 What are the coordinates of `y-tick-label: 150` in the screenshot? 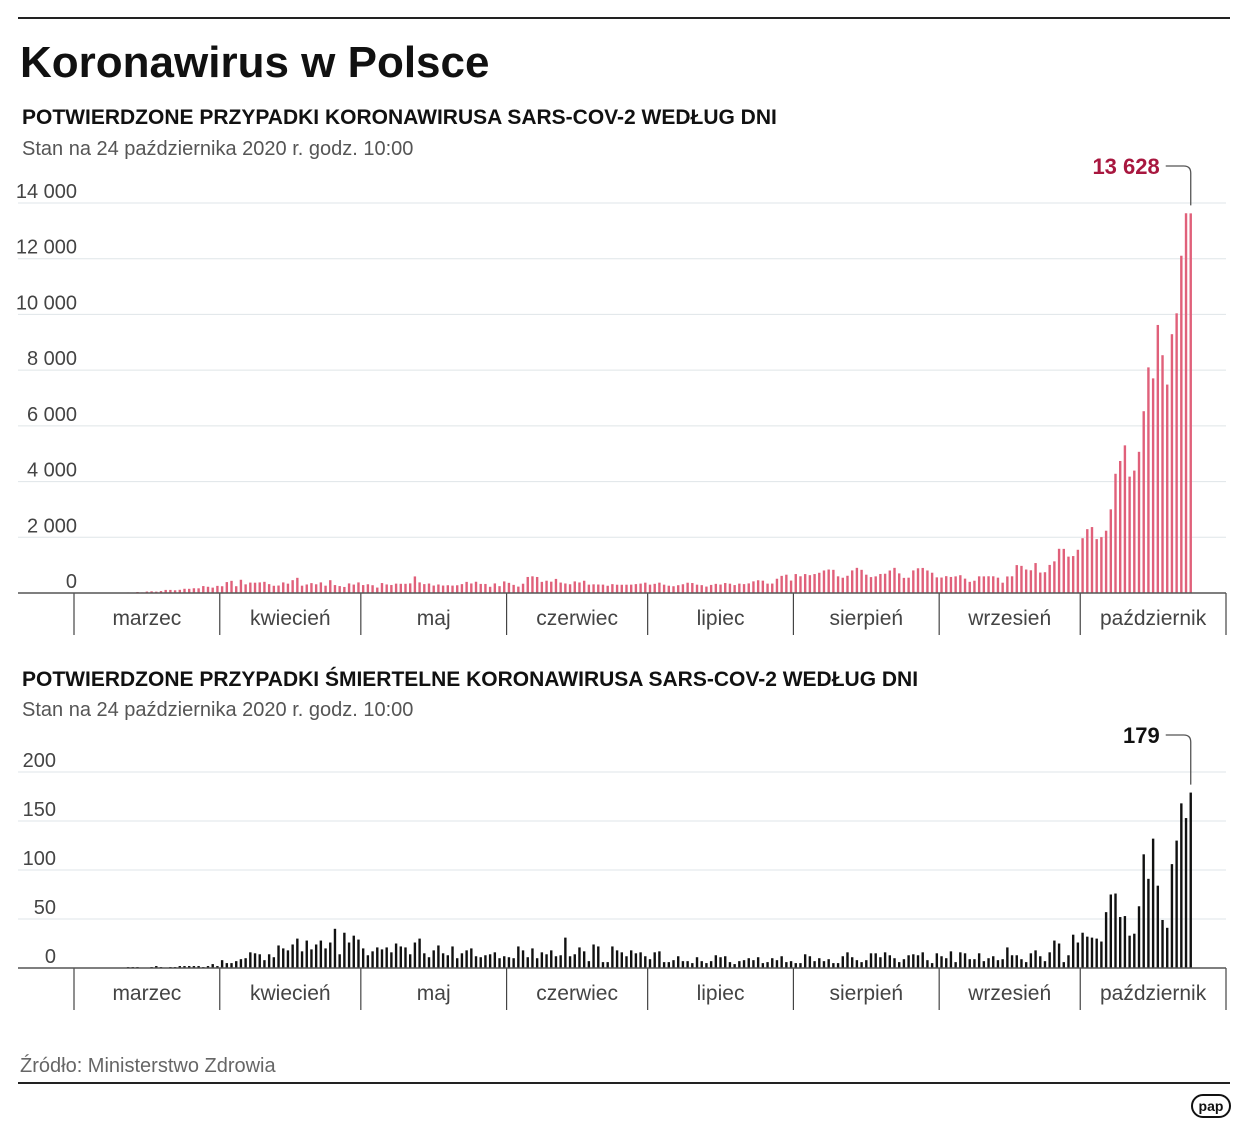 It's located at (39, 810).